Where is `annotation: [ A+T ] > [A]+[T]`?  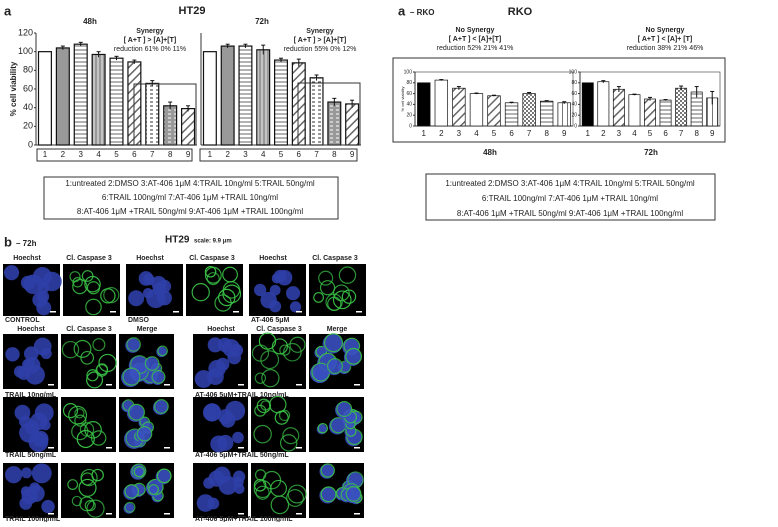 annotation: [ A+T ] > [A]+[T] is located at coordinates (320, 40).